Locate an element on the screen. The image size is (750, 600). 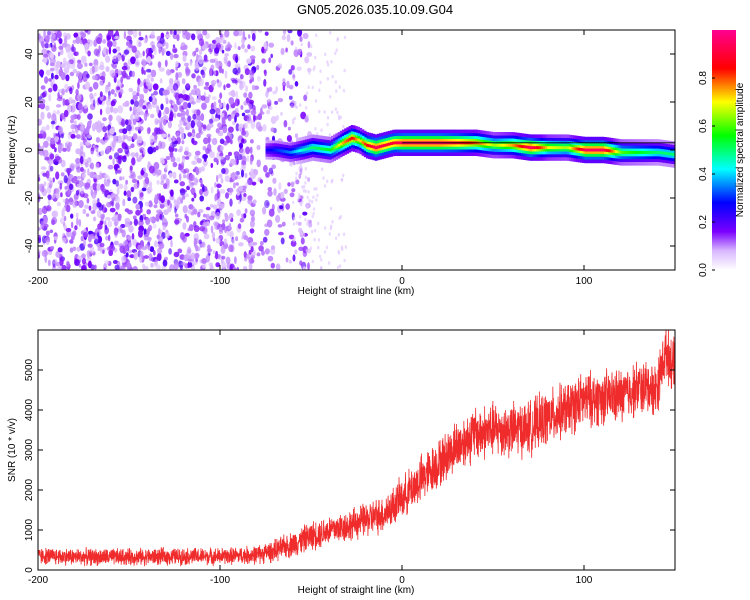
y-tick-label: -20 is located at coordinates (29, 197).